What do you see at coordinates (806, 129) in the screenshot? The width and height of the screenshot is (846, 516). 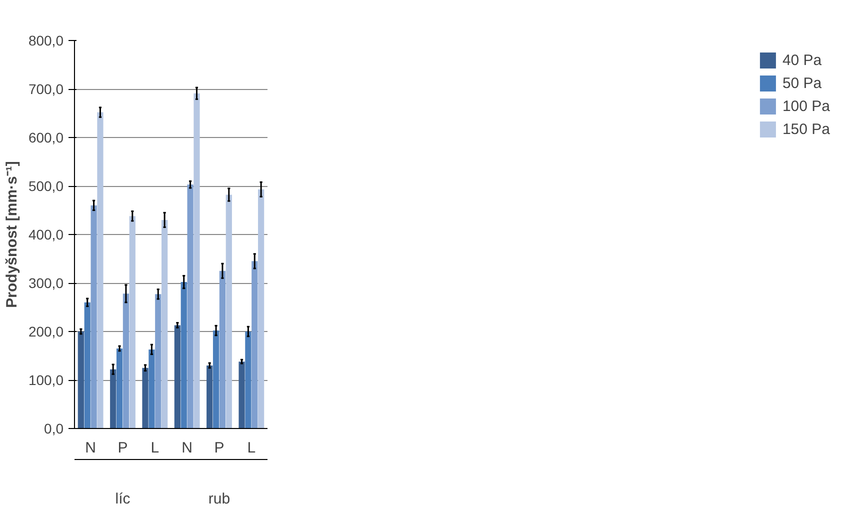 I see `legend-label: 150 Pa` at bounding box center [806, 129].